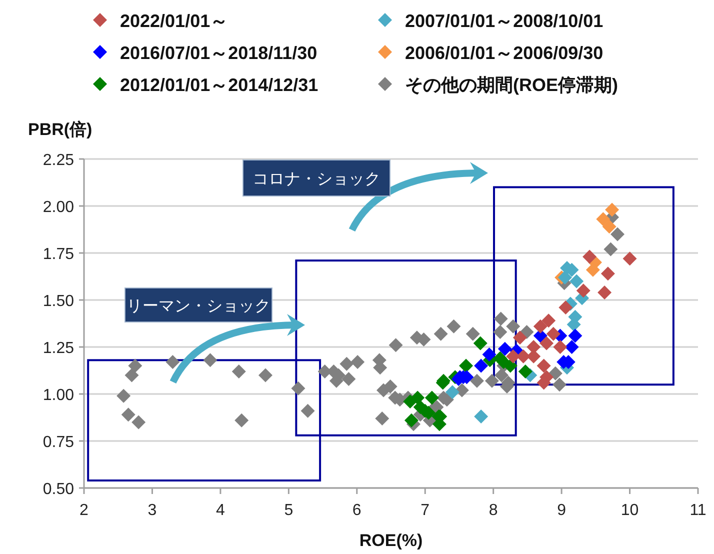 This screenshot has width=714, height=554. I want to click on x-tick-label: 7, so click(425, 510).